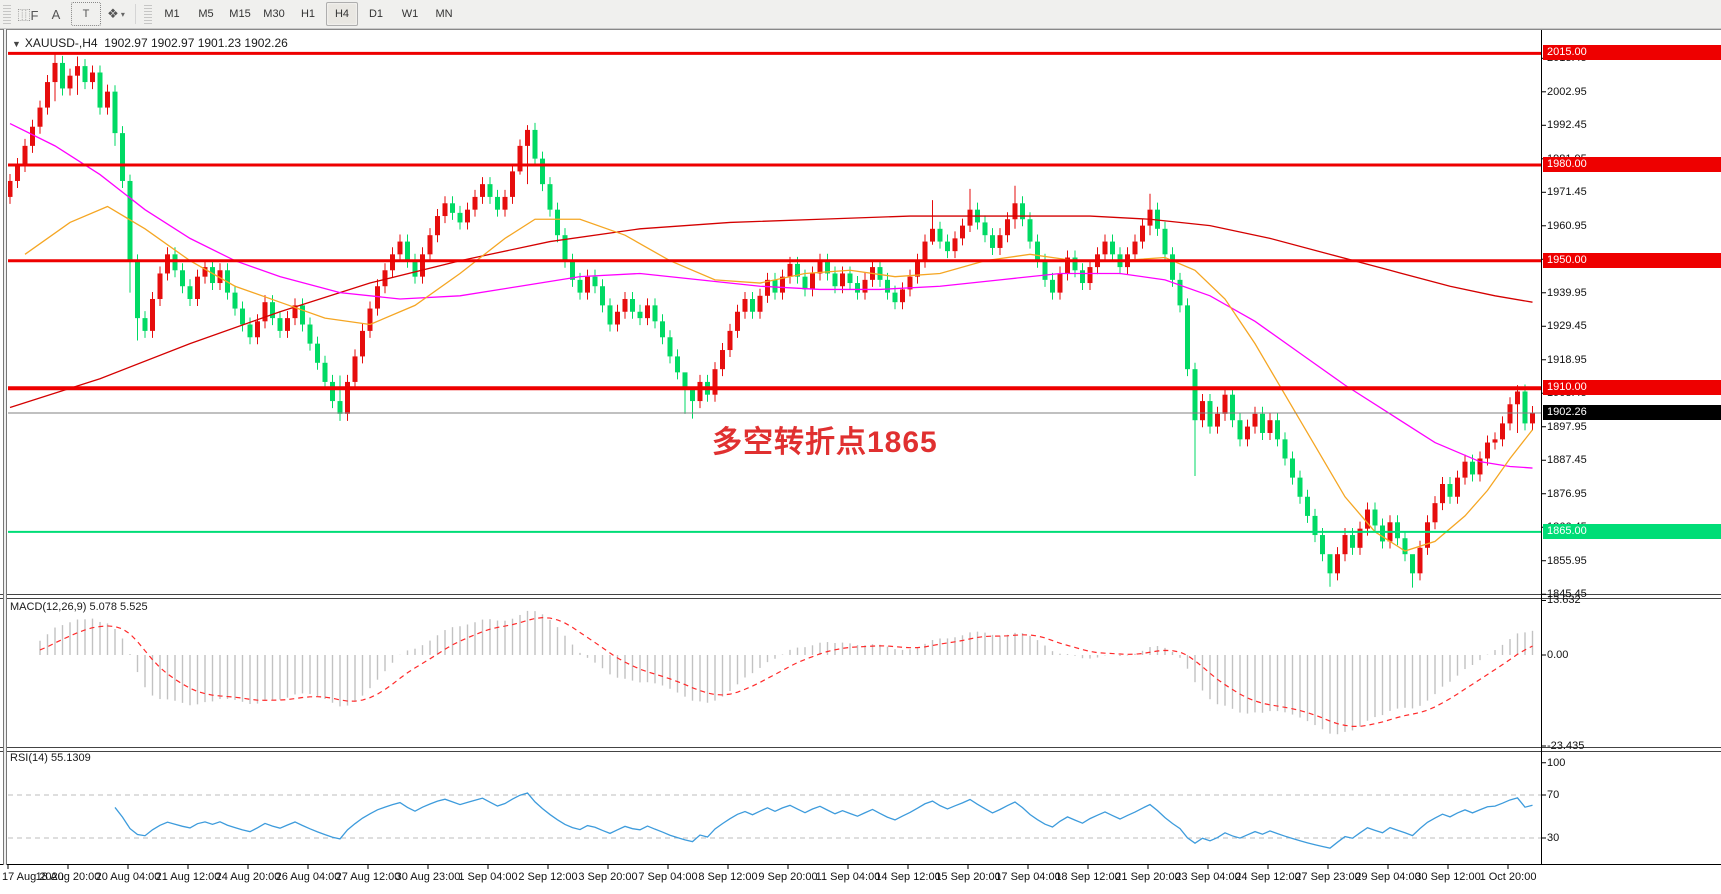  What do you see at coordinates (825, 442) in the screenshot?
I see `chart-annotation-text: 多空转折点1865` at bounding box center [825, 442].